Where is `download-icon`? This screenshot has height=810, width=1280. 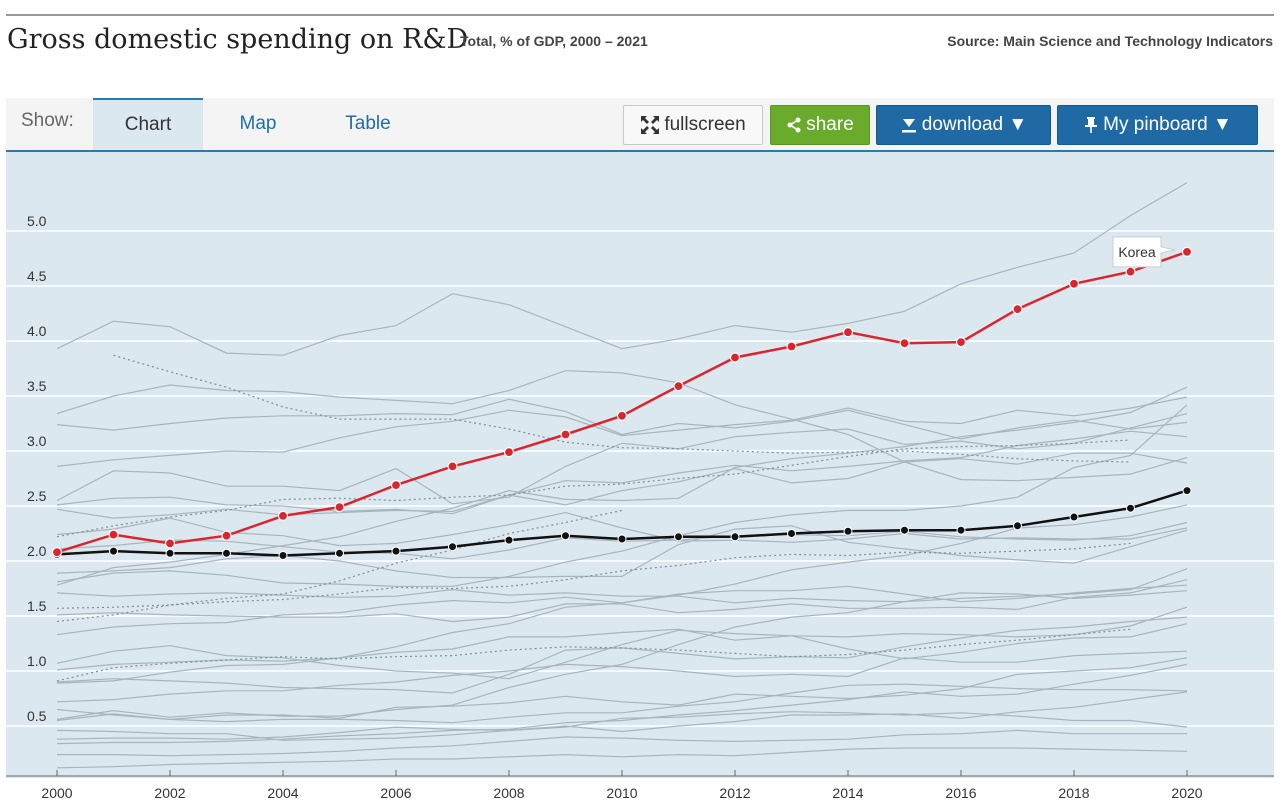
download-icon is located at coordinates (908, 125).